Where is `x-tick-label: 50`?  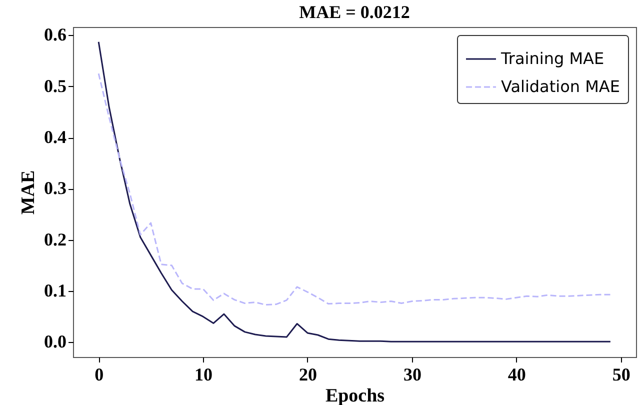
x-tick-label: 50 is located at coordinates (621, 374).